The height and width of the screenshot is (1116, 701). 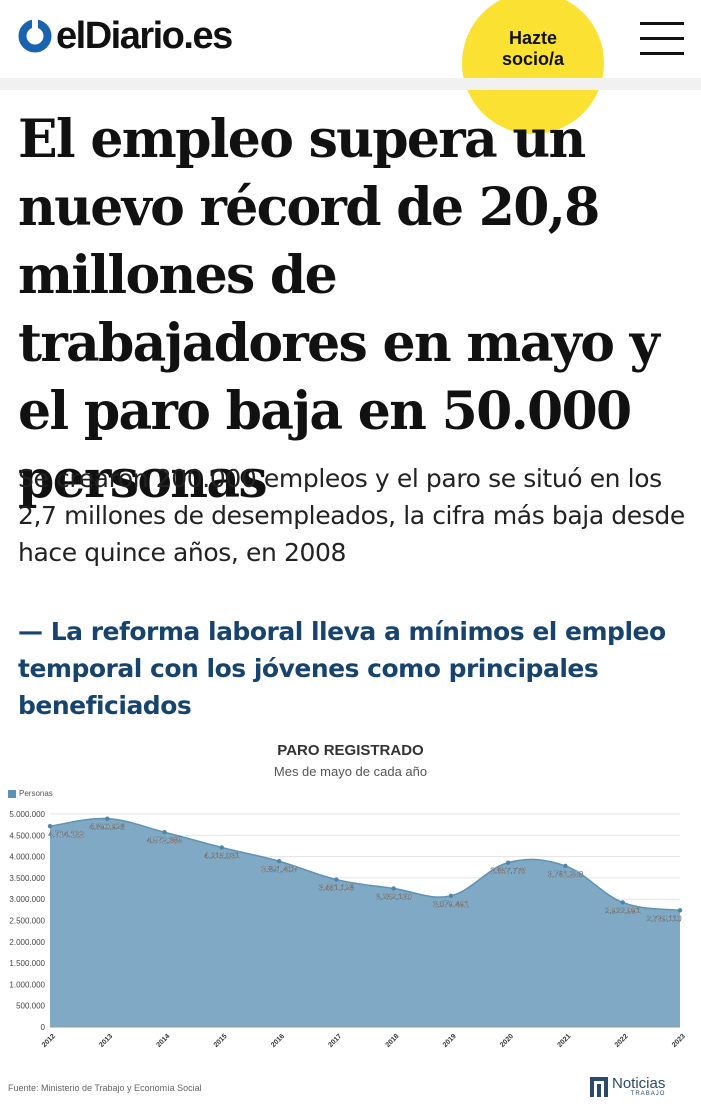 I want to click on data-label: 3.079.491, so click(x=451, y=904).